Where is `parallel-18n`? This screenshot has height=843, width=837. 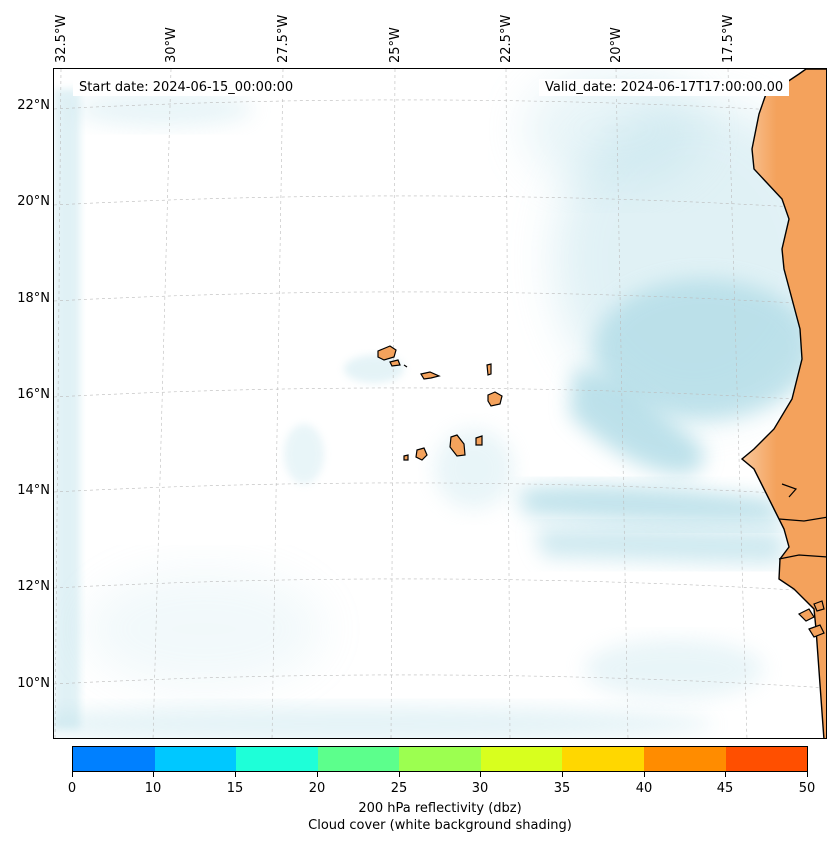
parallel-18n is located at coordinates (440, 298).